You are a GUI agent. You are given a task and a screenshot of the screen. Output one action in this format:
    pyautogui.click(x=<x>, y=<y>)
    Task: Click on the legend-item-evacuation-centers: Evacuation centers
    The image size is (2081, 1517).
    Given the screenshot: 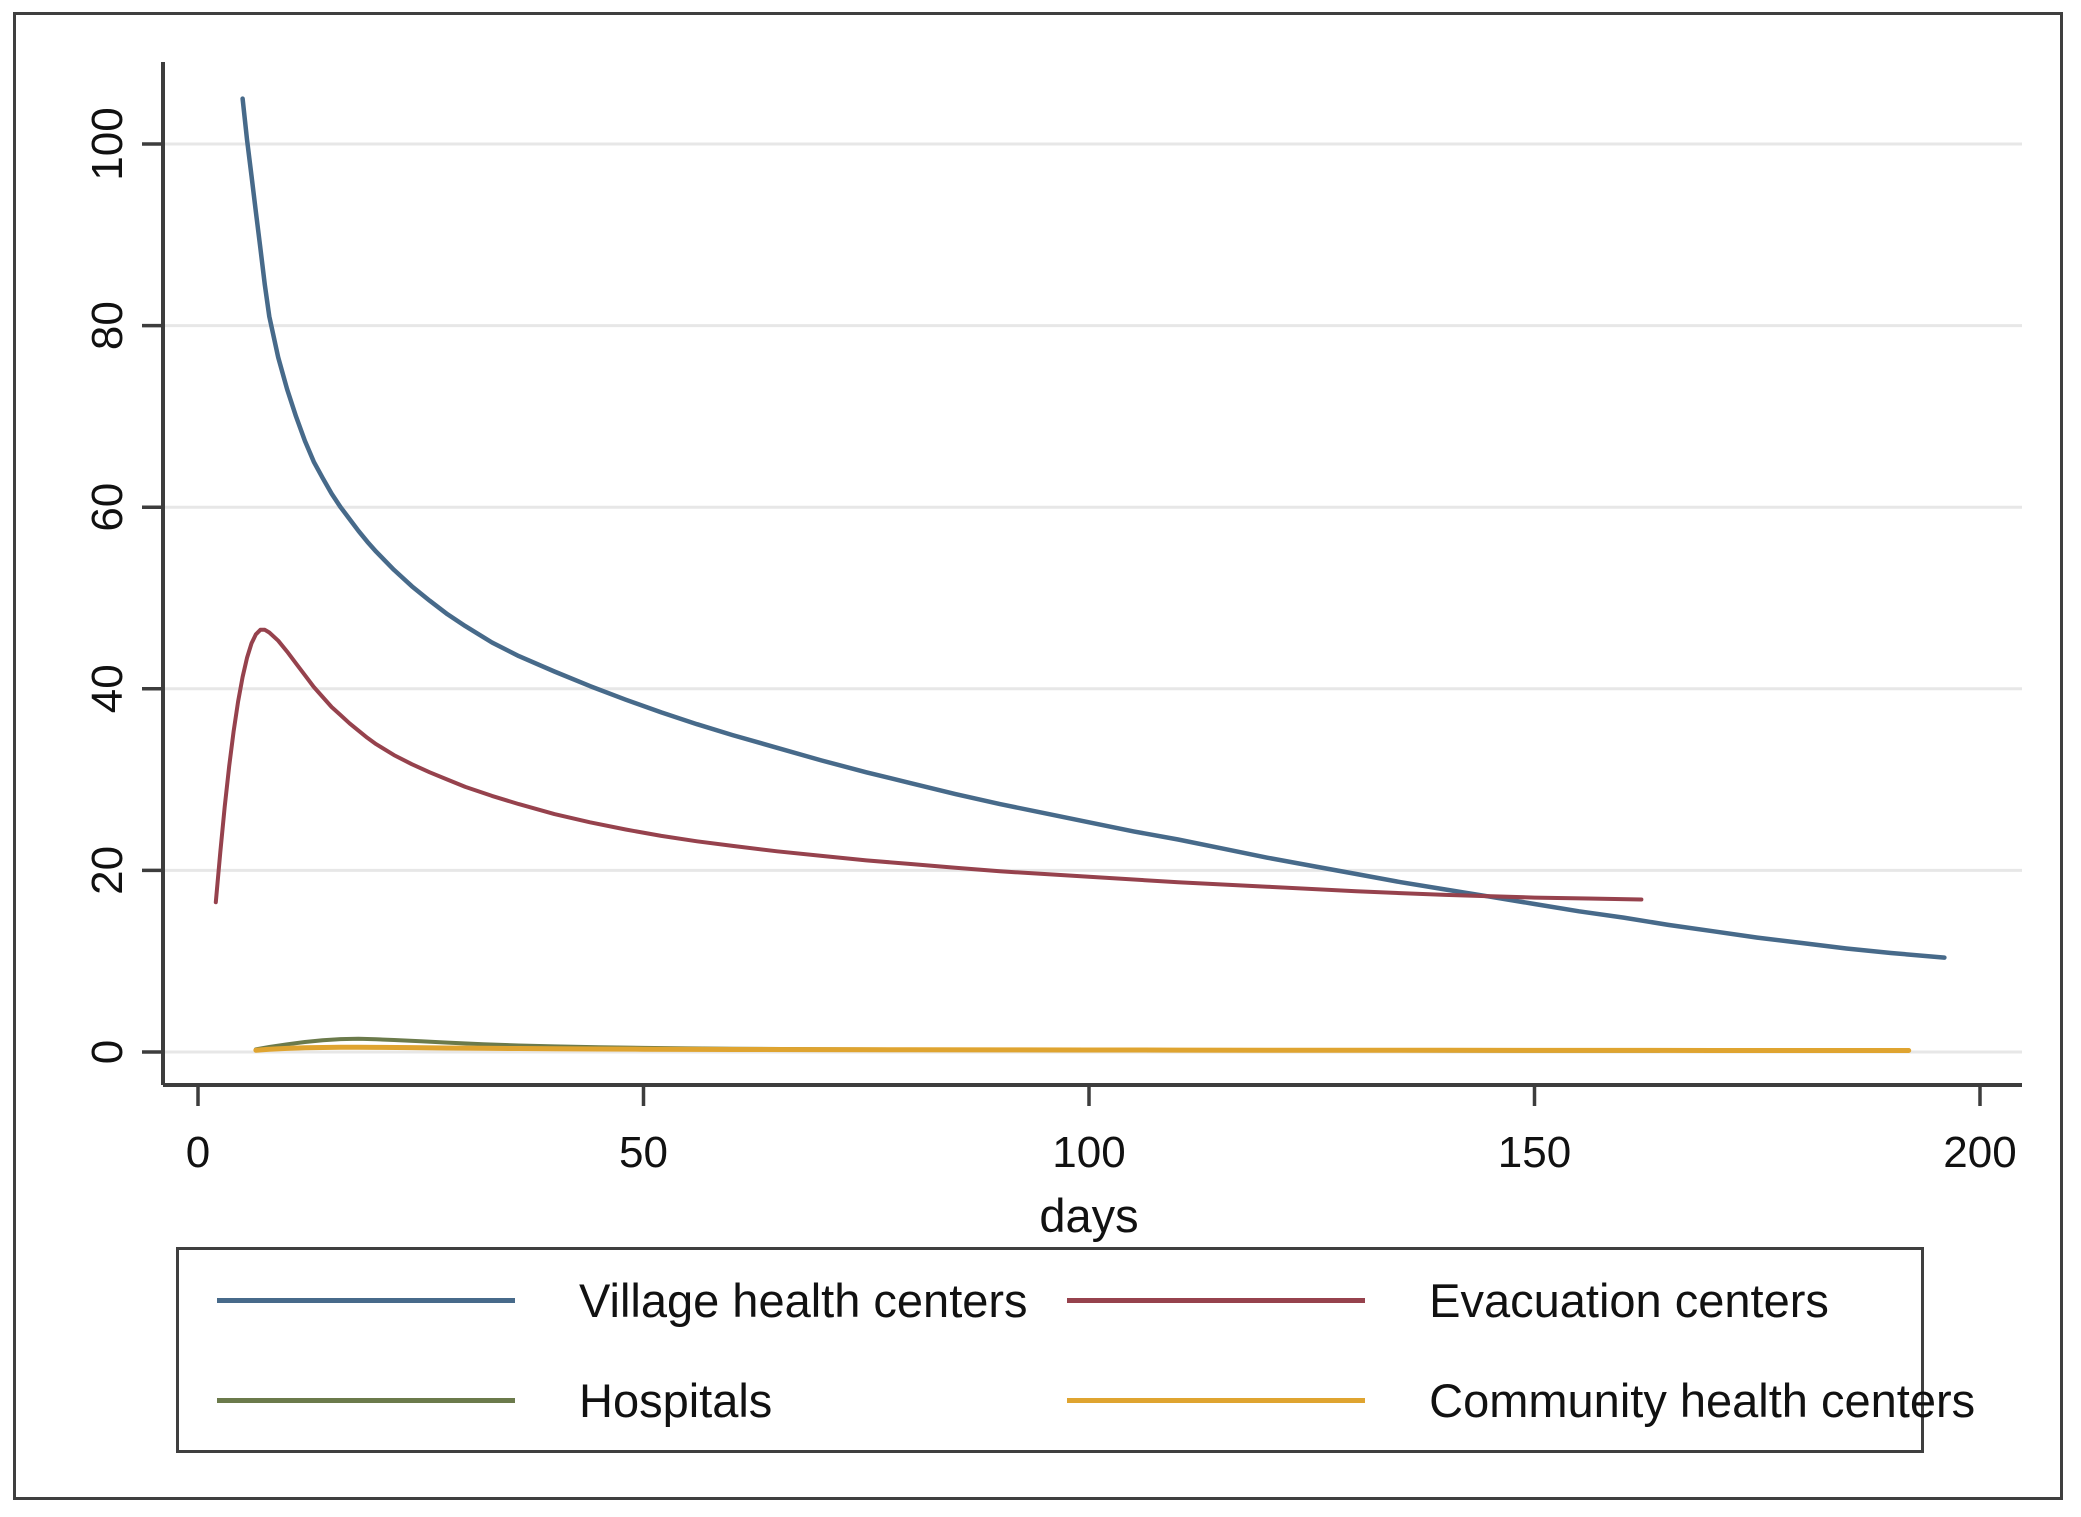 What is the action you would take?
    pyautogui.click(x=1468, y=1300)
    